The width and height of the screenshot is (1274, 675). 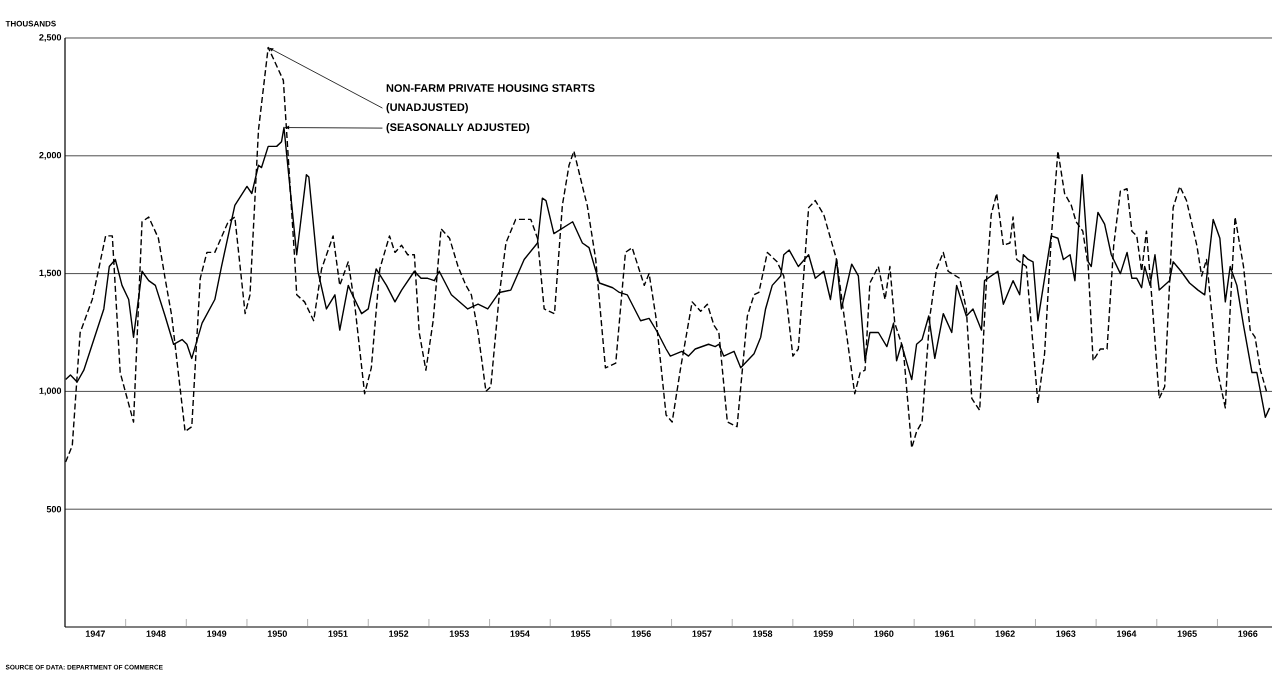 What do you see at coordinates (459, 633) in the screenshot?
I see `x-tick-label: 1953` at bounding box center [459, 633].